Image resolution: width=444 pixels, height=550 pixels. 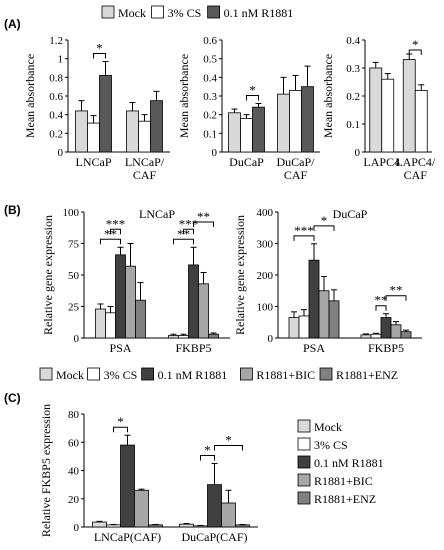 What do you see at coordinates (353, 125) in the screenshot?
I see `y-tick-label: 0.1` at bounding box center [353, 125].